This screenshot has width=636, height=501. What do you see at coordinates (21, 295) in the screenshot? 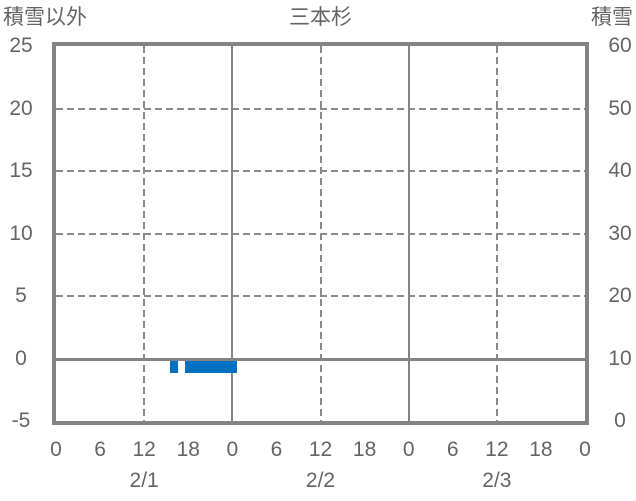
I see `left-axis-tick-label: 5` at bounding box center [21, 295].